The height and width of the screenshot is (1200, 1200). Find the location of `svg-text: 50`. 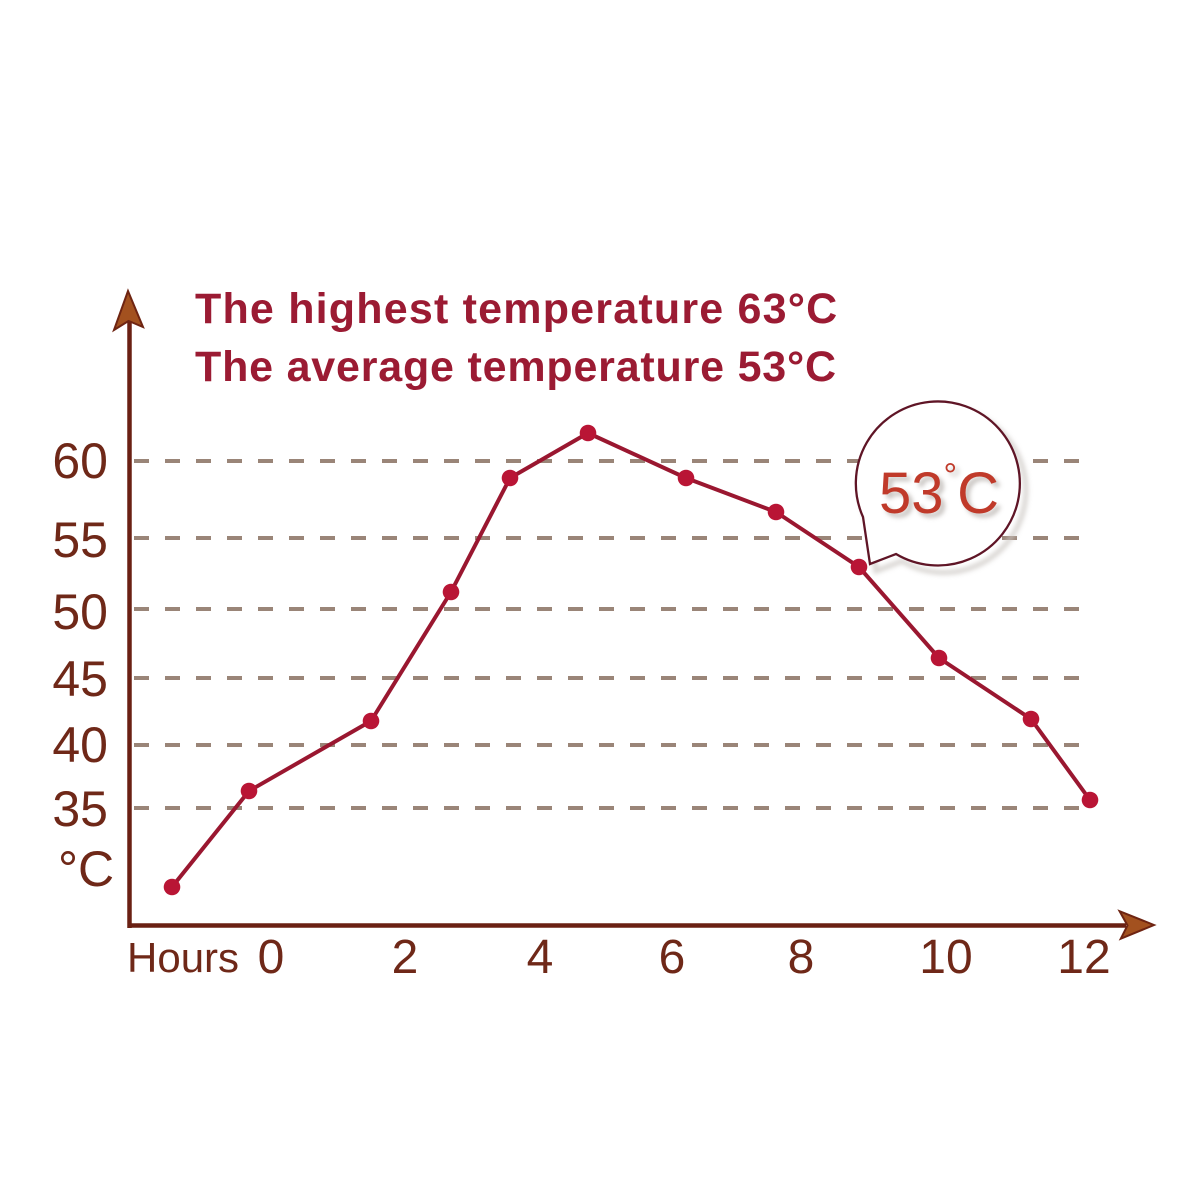

svg-text: 50 is located at coordinates (80, 612).